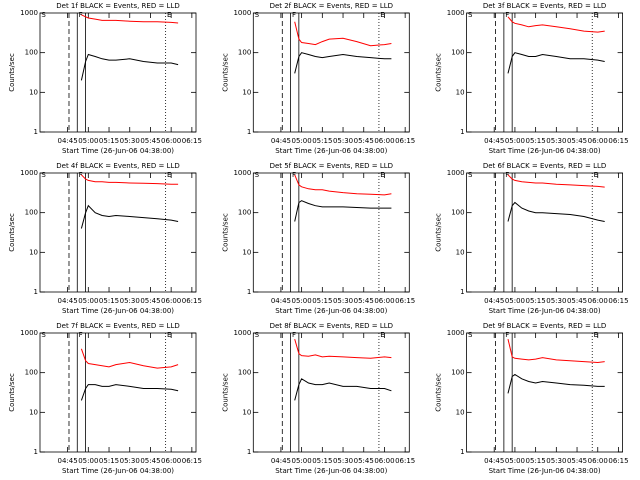 This screenshot has width=640, height=480. I want to click on chart-title: Det 1f BLACK = Events, RED = LLD, so click(117, 6).